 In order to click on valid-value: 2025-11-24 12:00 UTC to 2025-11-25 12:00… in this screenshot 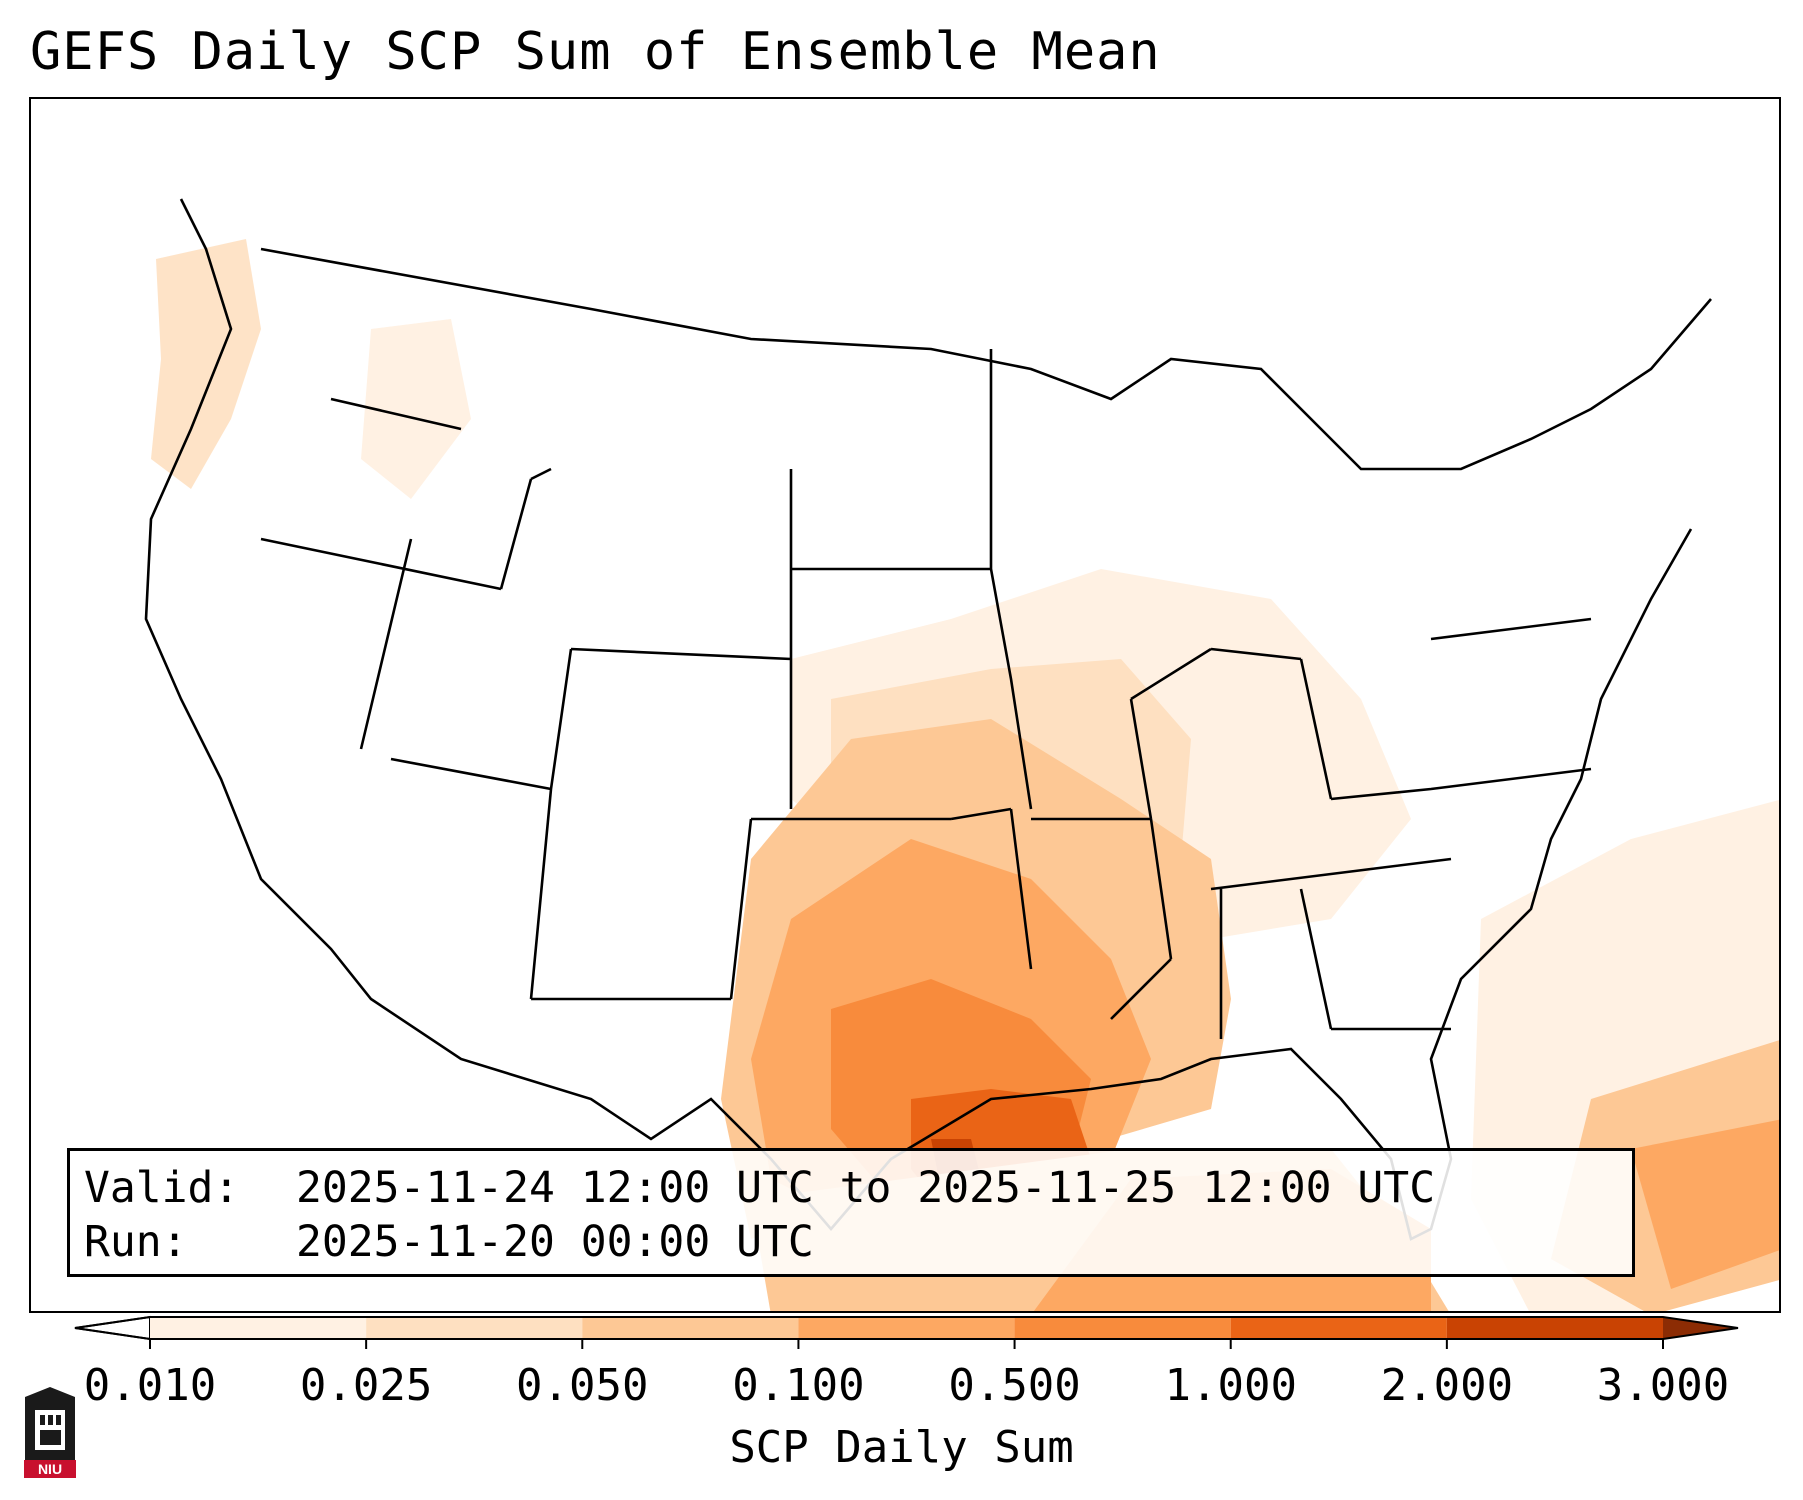, I will do `click(866, 1188)`.